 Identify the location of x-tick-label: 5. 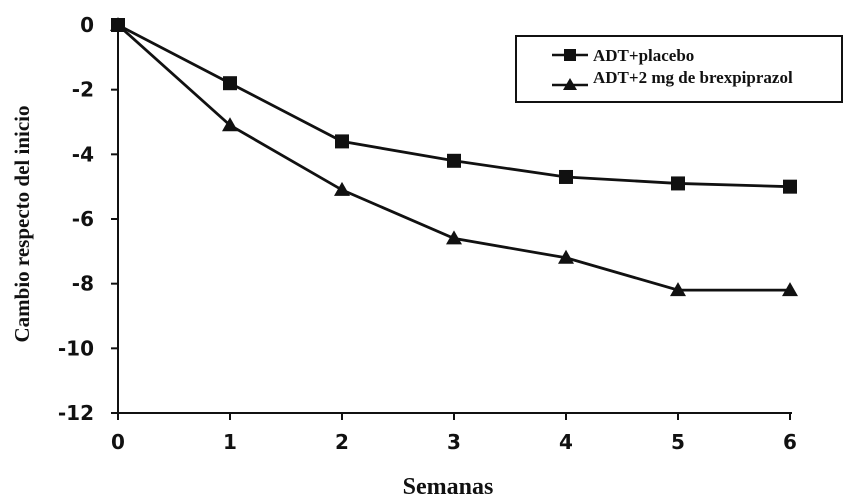
(678, 442).